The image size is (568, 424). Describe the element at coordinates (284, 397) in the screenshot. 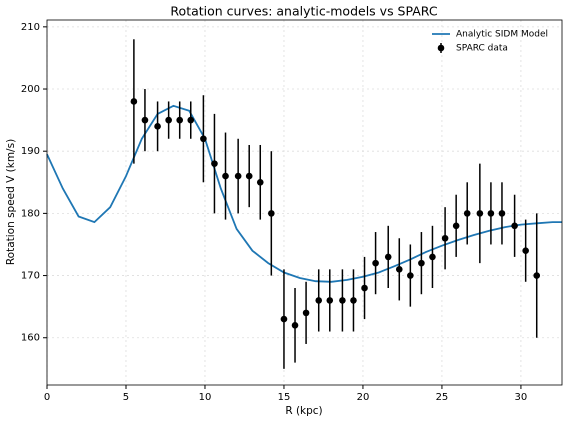

I see `x-tick-label: 15` at that location.